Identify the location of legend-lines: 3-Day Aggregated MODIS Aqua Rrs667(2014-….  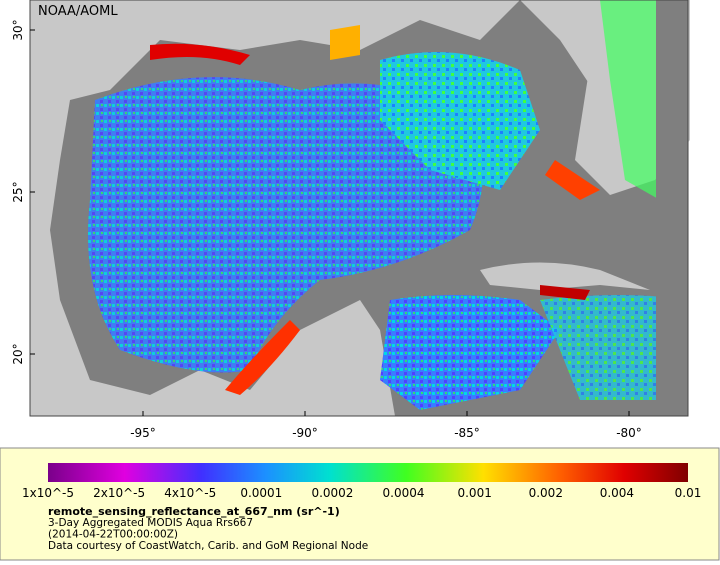
(208, 534).